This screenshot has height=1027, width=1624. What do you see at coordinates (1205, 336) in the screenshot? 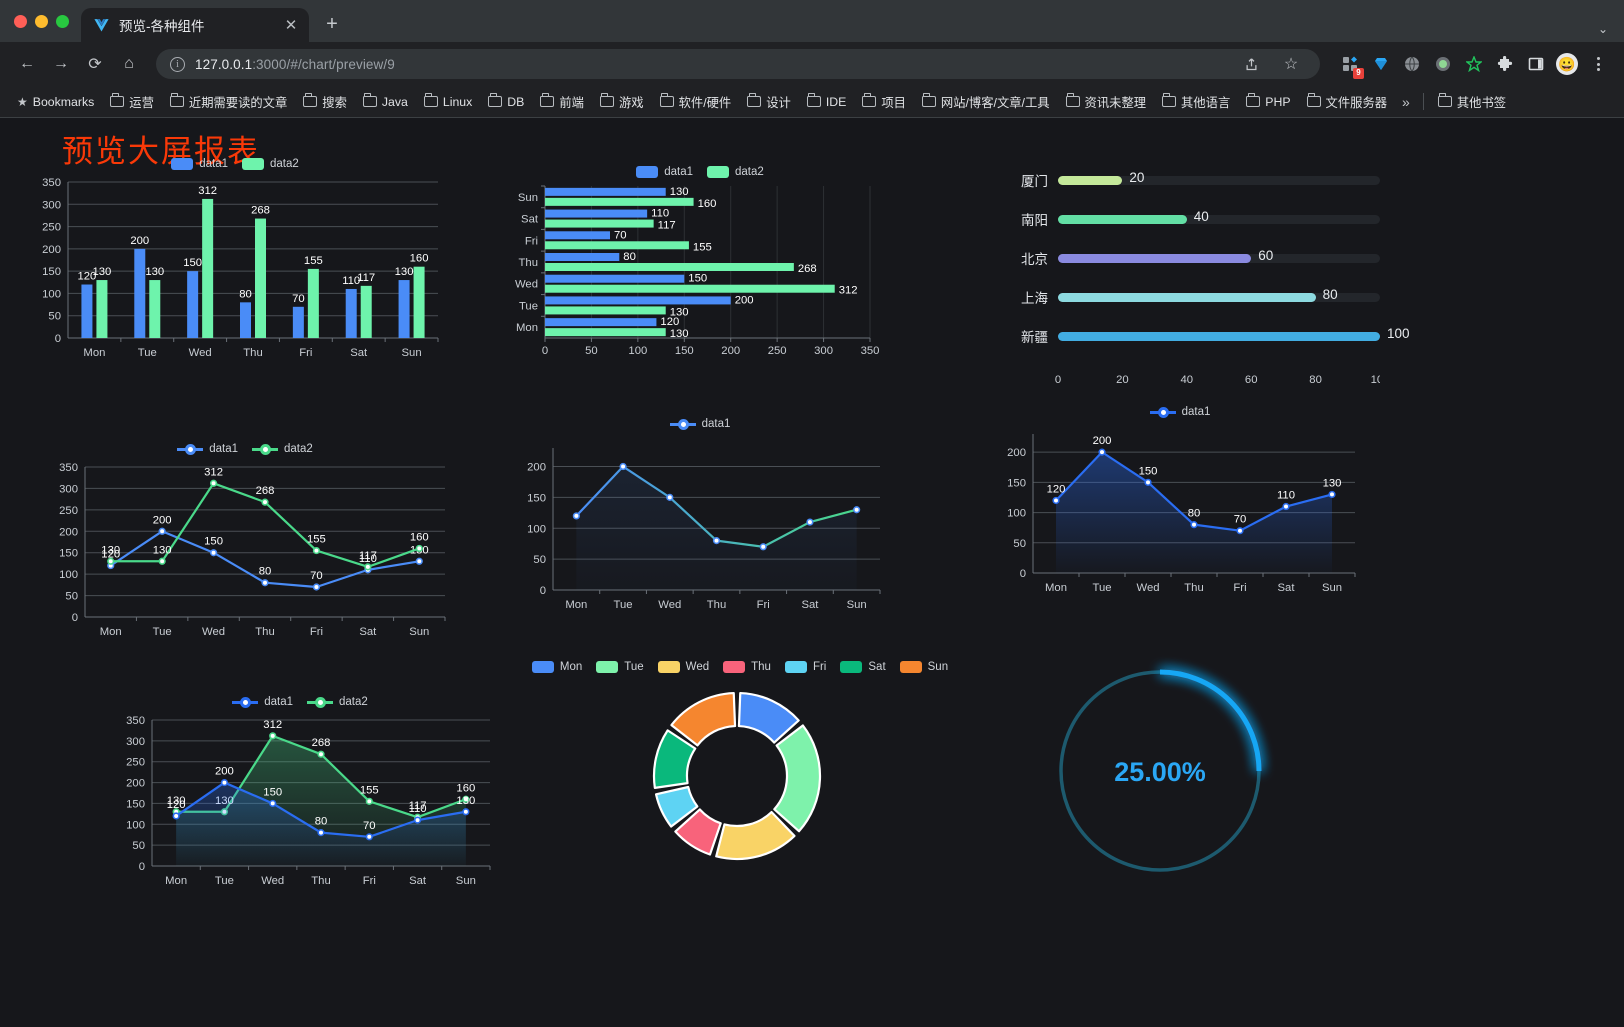
I see `progress-bar-row: 新疆 100` at bounding box center [1205, 336].